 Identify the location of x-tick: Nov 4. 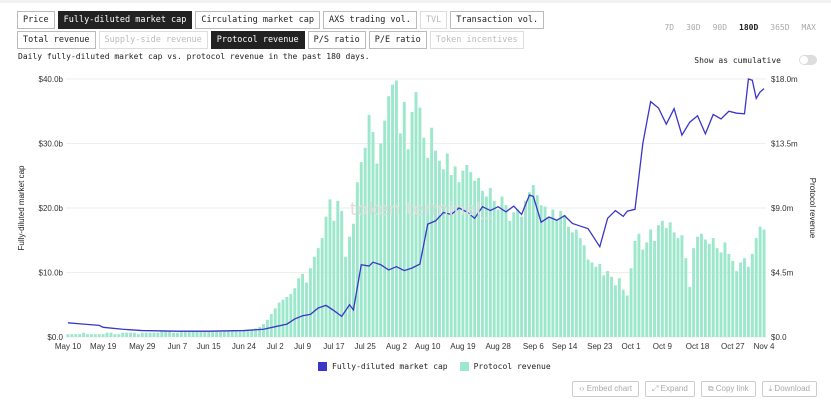
(764, 346).